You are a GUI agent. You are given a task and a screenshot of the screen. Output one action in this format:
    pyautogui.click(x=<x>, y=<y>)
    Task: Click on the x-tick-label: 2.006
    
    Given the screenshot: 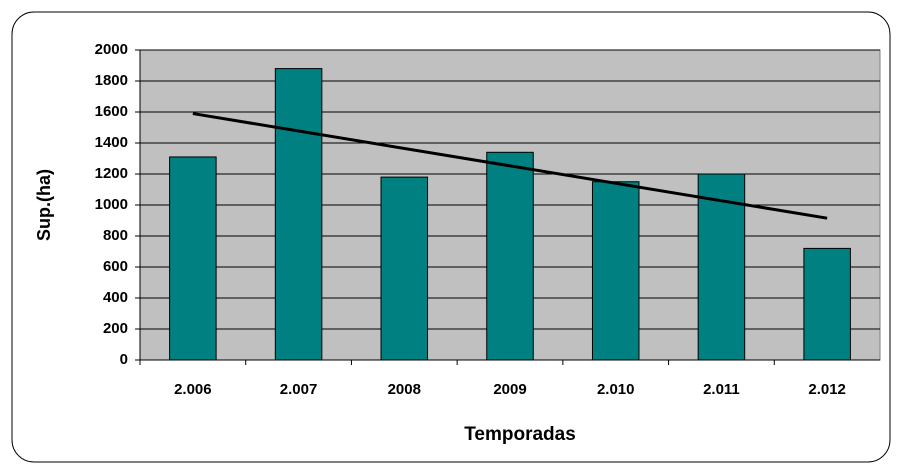 What is the action you would take?
    pyautogui.click(x=193, y=389)
    